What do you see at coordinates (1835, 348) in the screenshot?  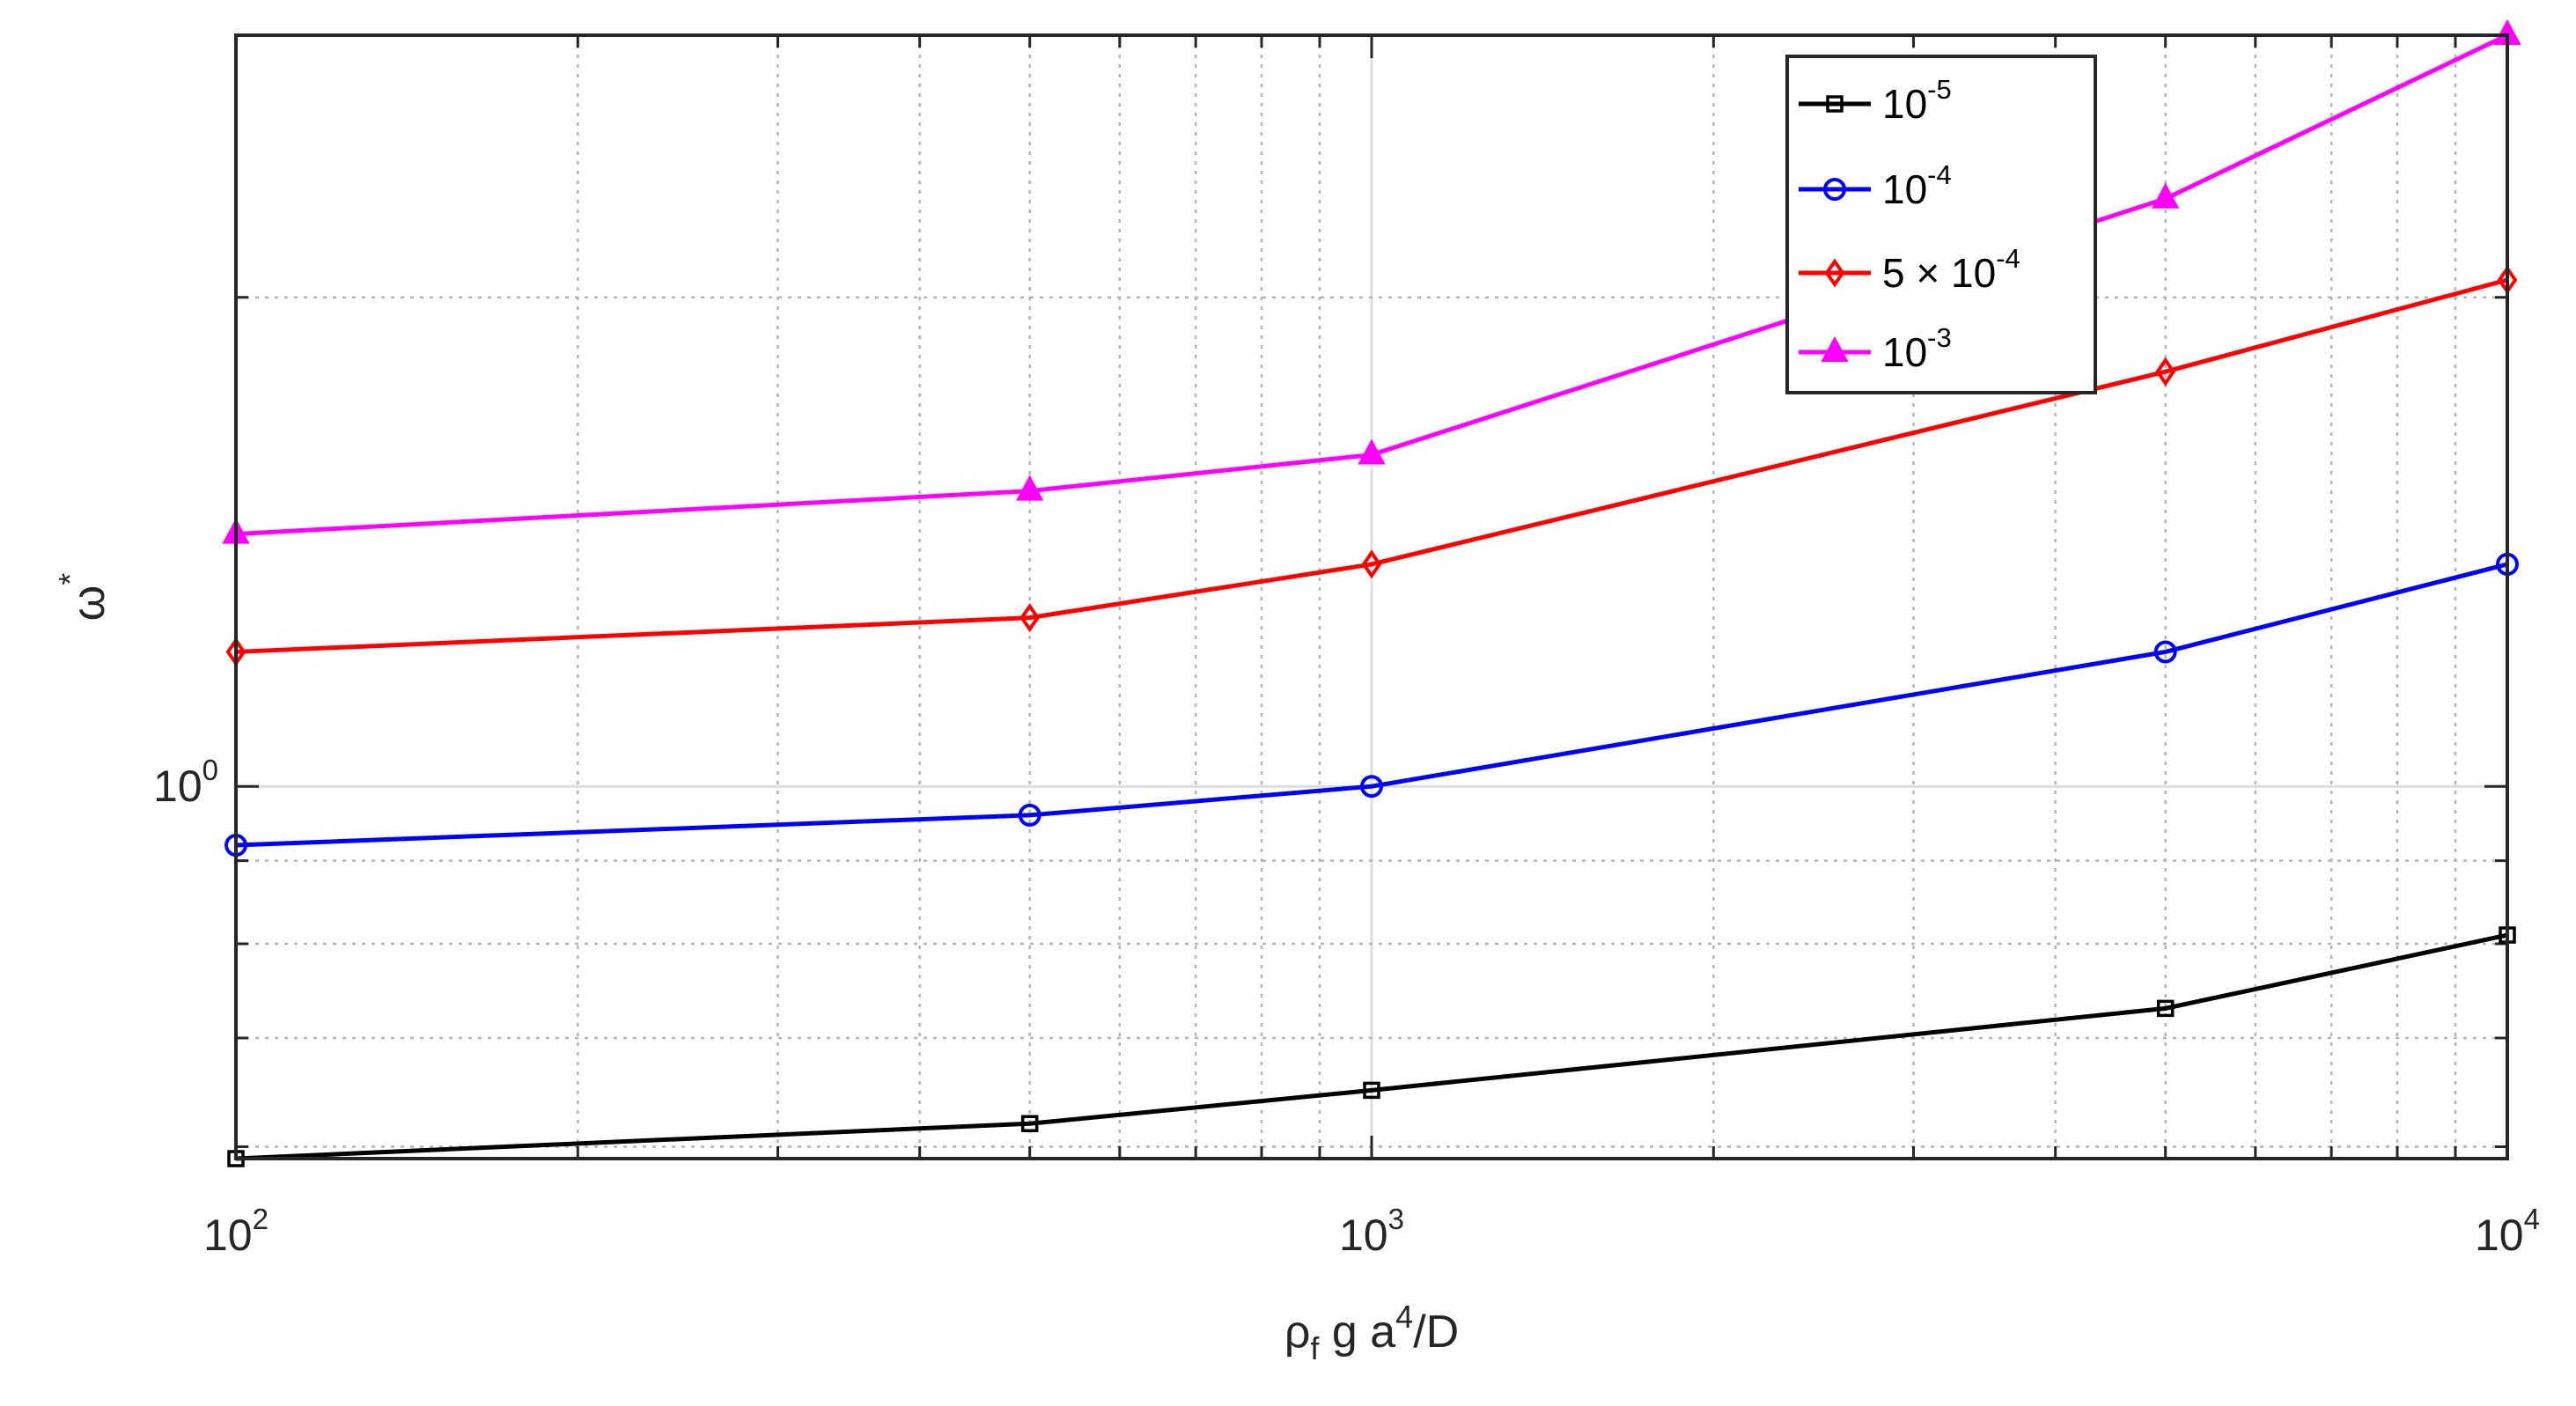 I see `legend-marker-triangle` at bounding box center [1835, 348].